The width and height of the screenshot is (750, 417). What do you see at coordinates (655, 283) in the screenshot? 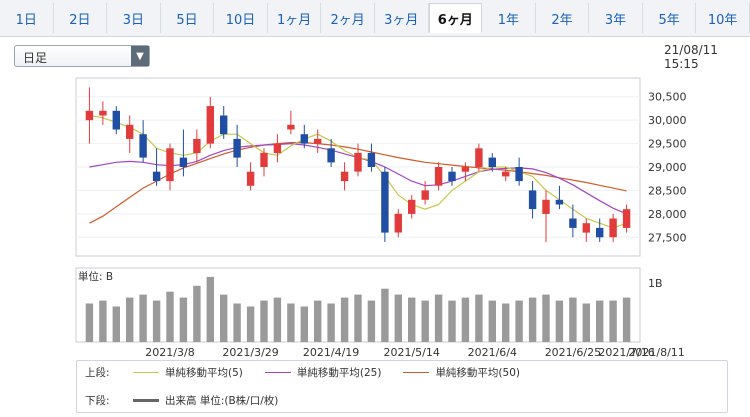
I see `volume-tick-label: 1B` at bounding box center [655, 283].